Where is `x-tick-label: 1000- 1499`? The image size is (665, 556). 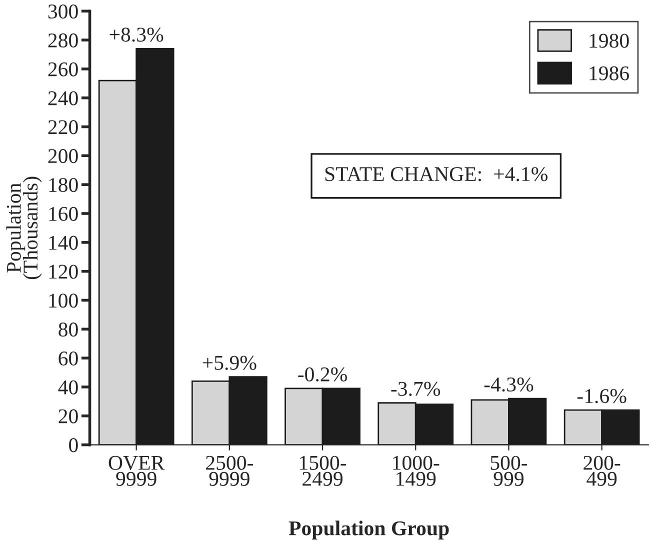
x-tick-label: 1000- 1499 is located at coordinates (416, 471).